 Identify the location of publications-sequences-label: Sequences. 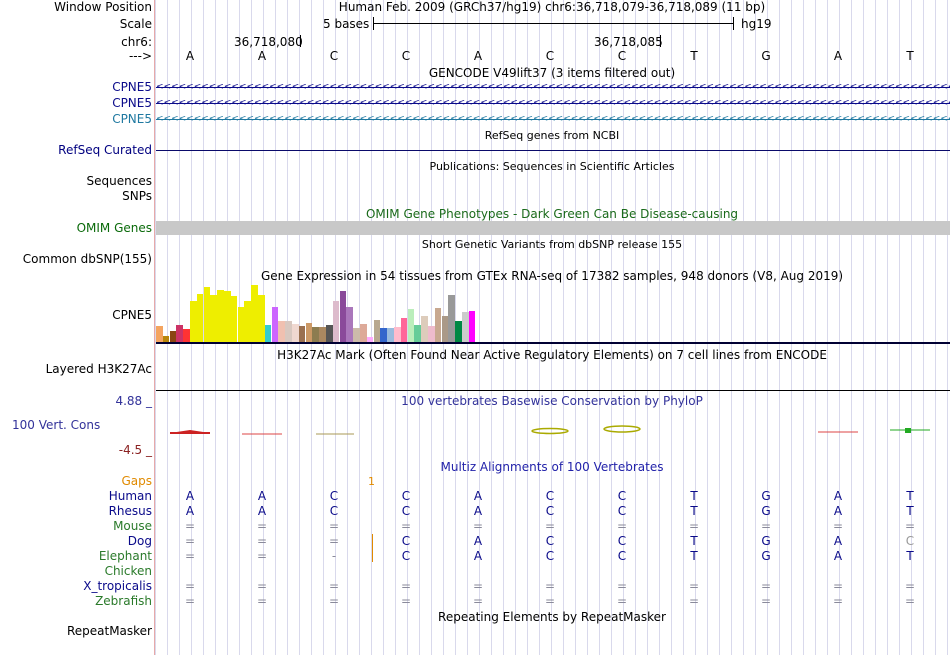
(119, 181).